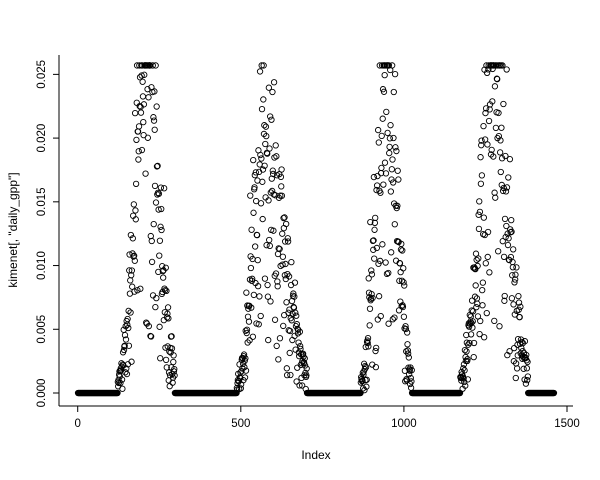 The height and width of the screenshot is (480, 600). Describe the element at coordinates (315, 455) in the screenshot. I see `x-axis-label: Index` at that location.